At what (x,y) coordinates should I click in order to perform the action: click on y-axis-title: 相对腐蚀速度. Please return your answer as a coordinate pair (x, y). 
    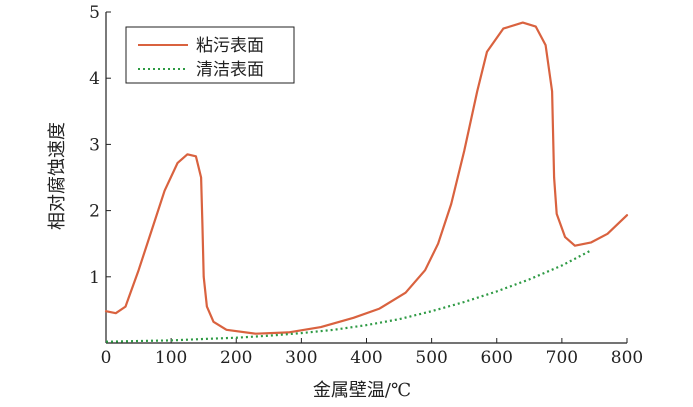
    Looking at the image, I should click on (57, 176).